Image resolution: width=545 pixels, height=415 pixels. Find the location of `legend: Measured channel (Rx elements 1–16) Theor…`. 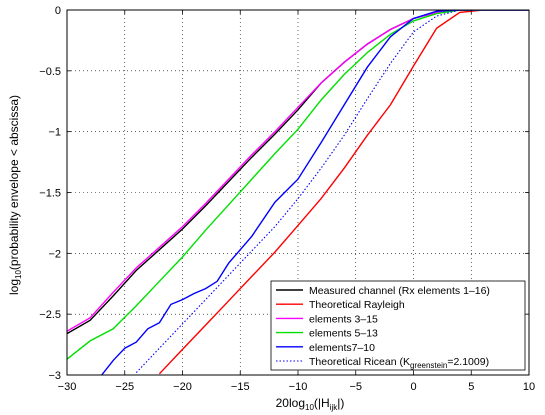

legend: Measured channel (Rx elements 1–16) Theor… is located at coordinates (398, 325).